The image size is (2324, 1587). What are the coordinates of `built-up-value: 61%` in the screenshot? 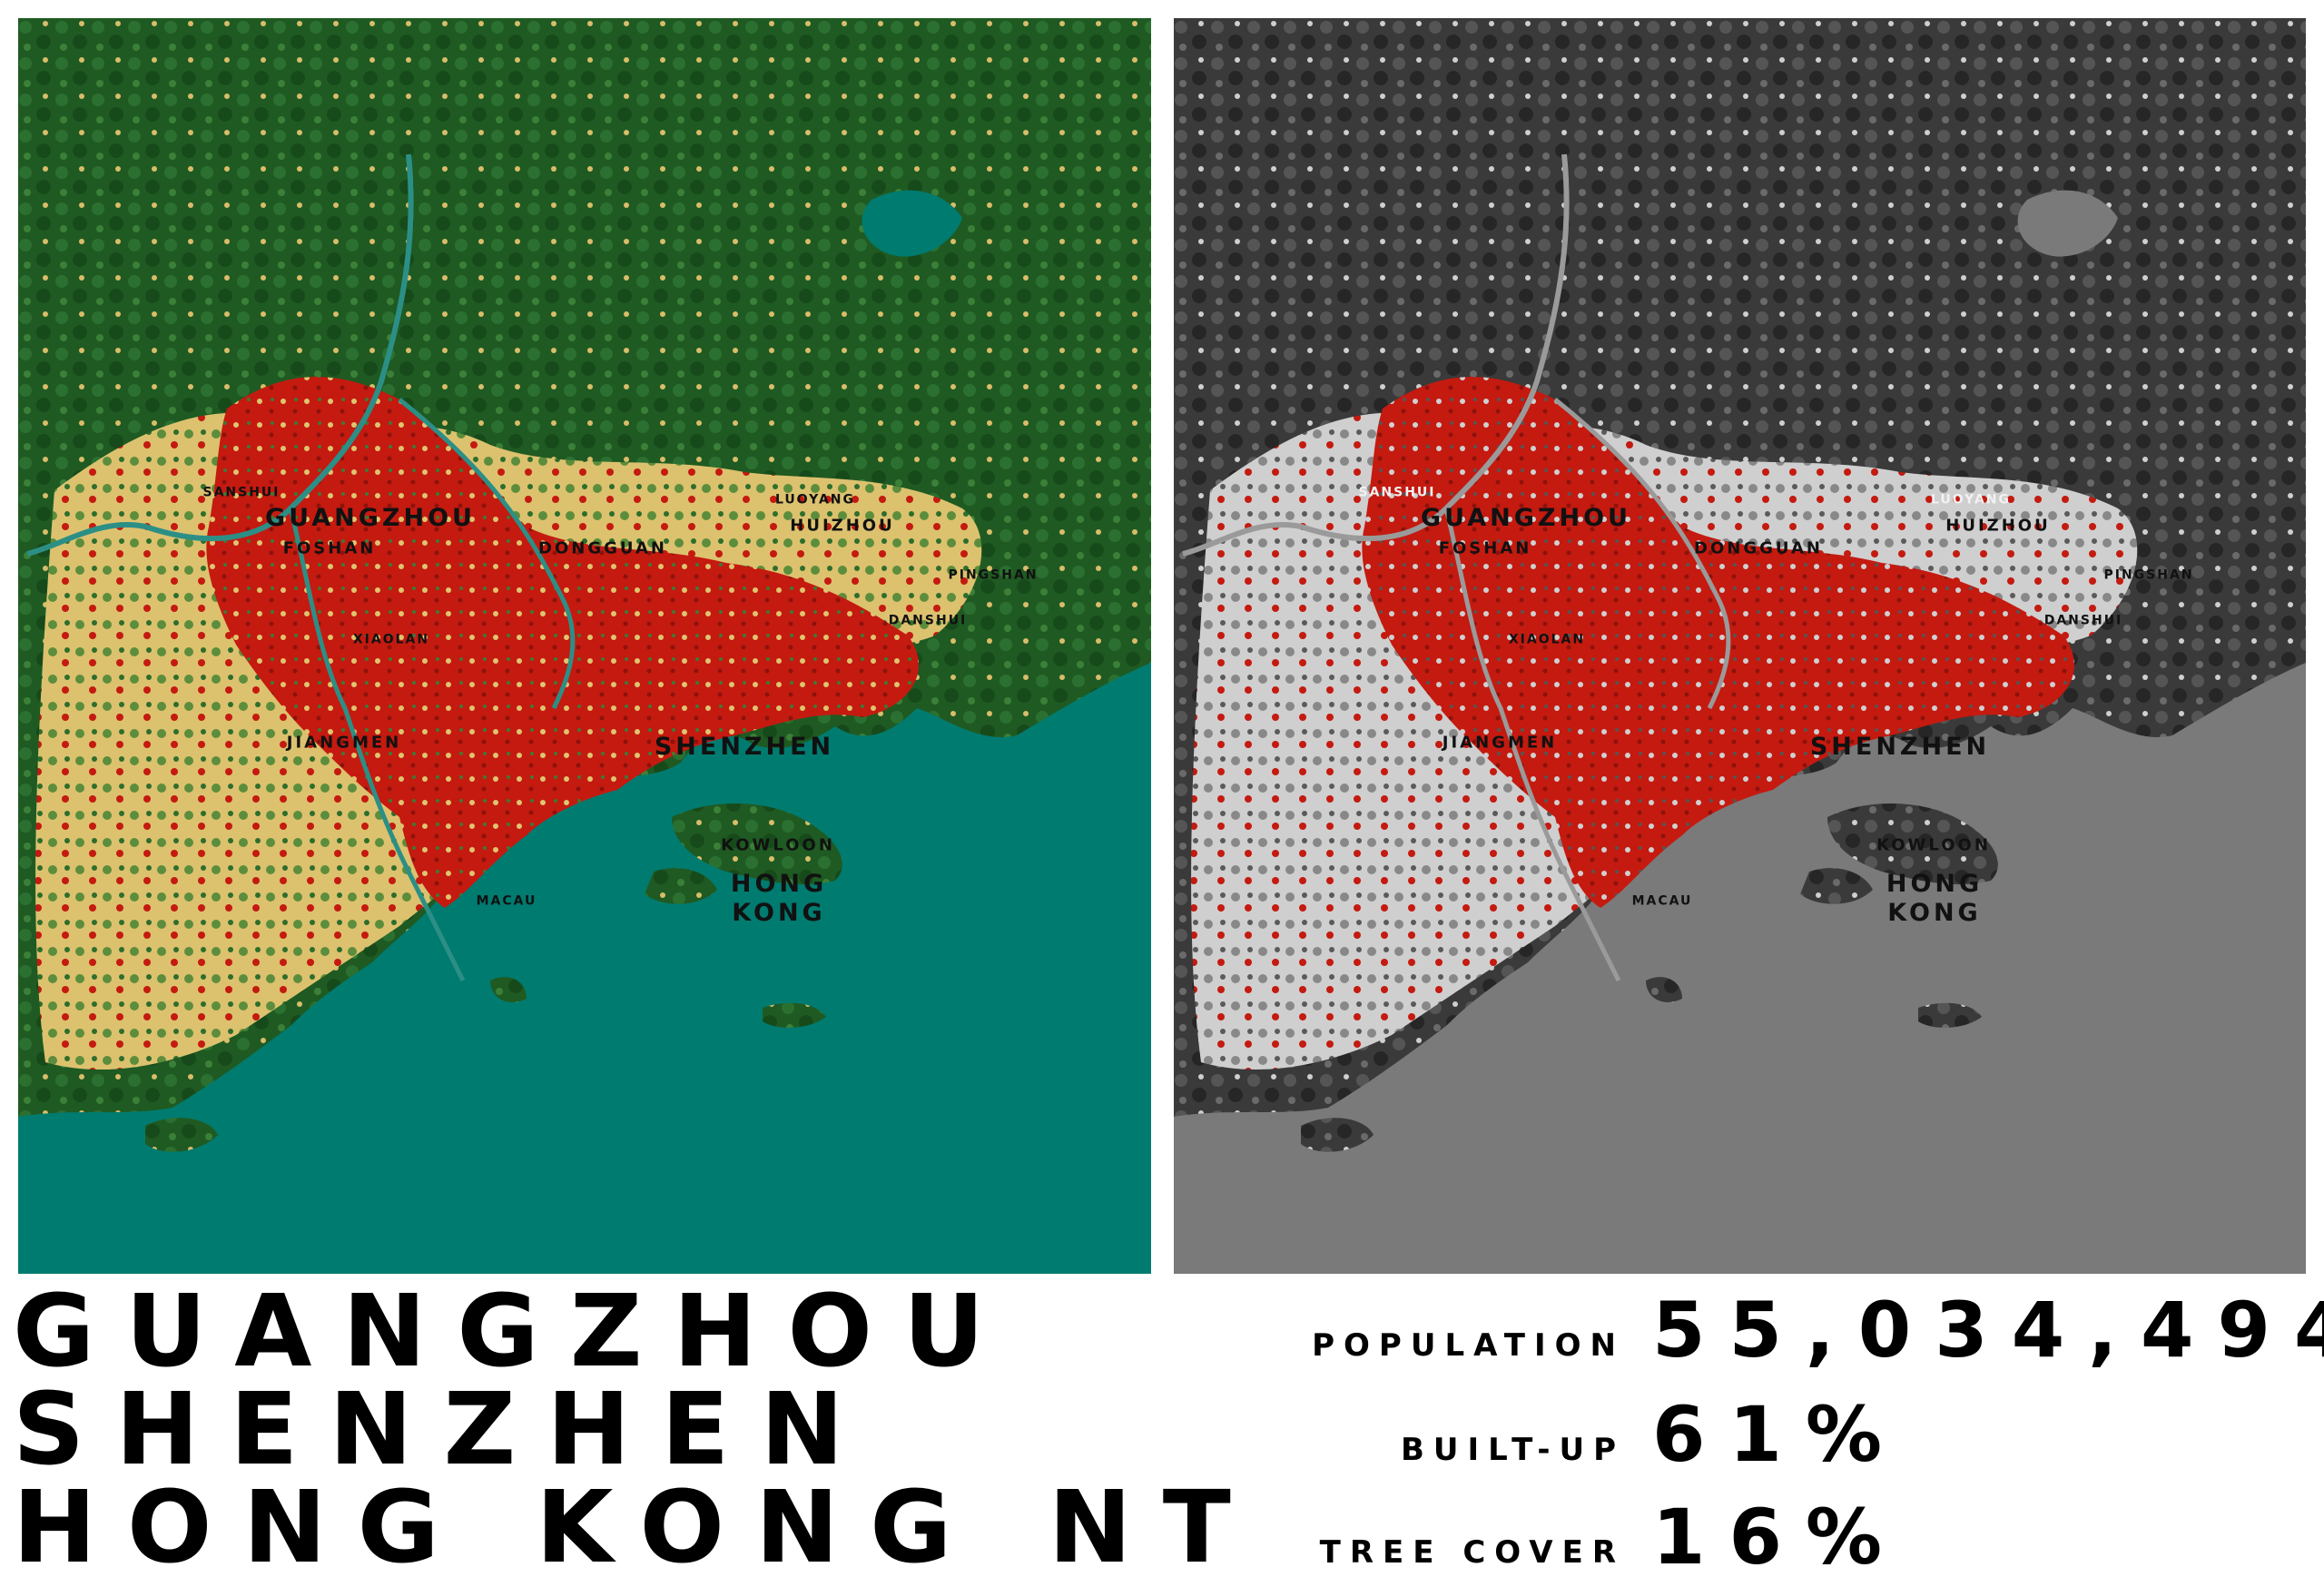 It's located at (1779, 1435).